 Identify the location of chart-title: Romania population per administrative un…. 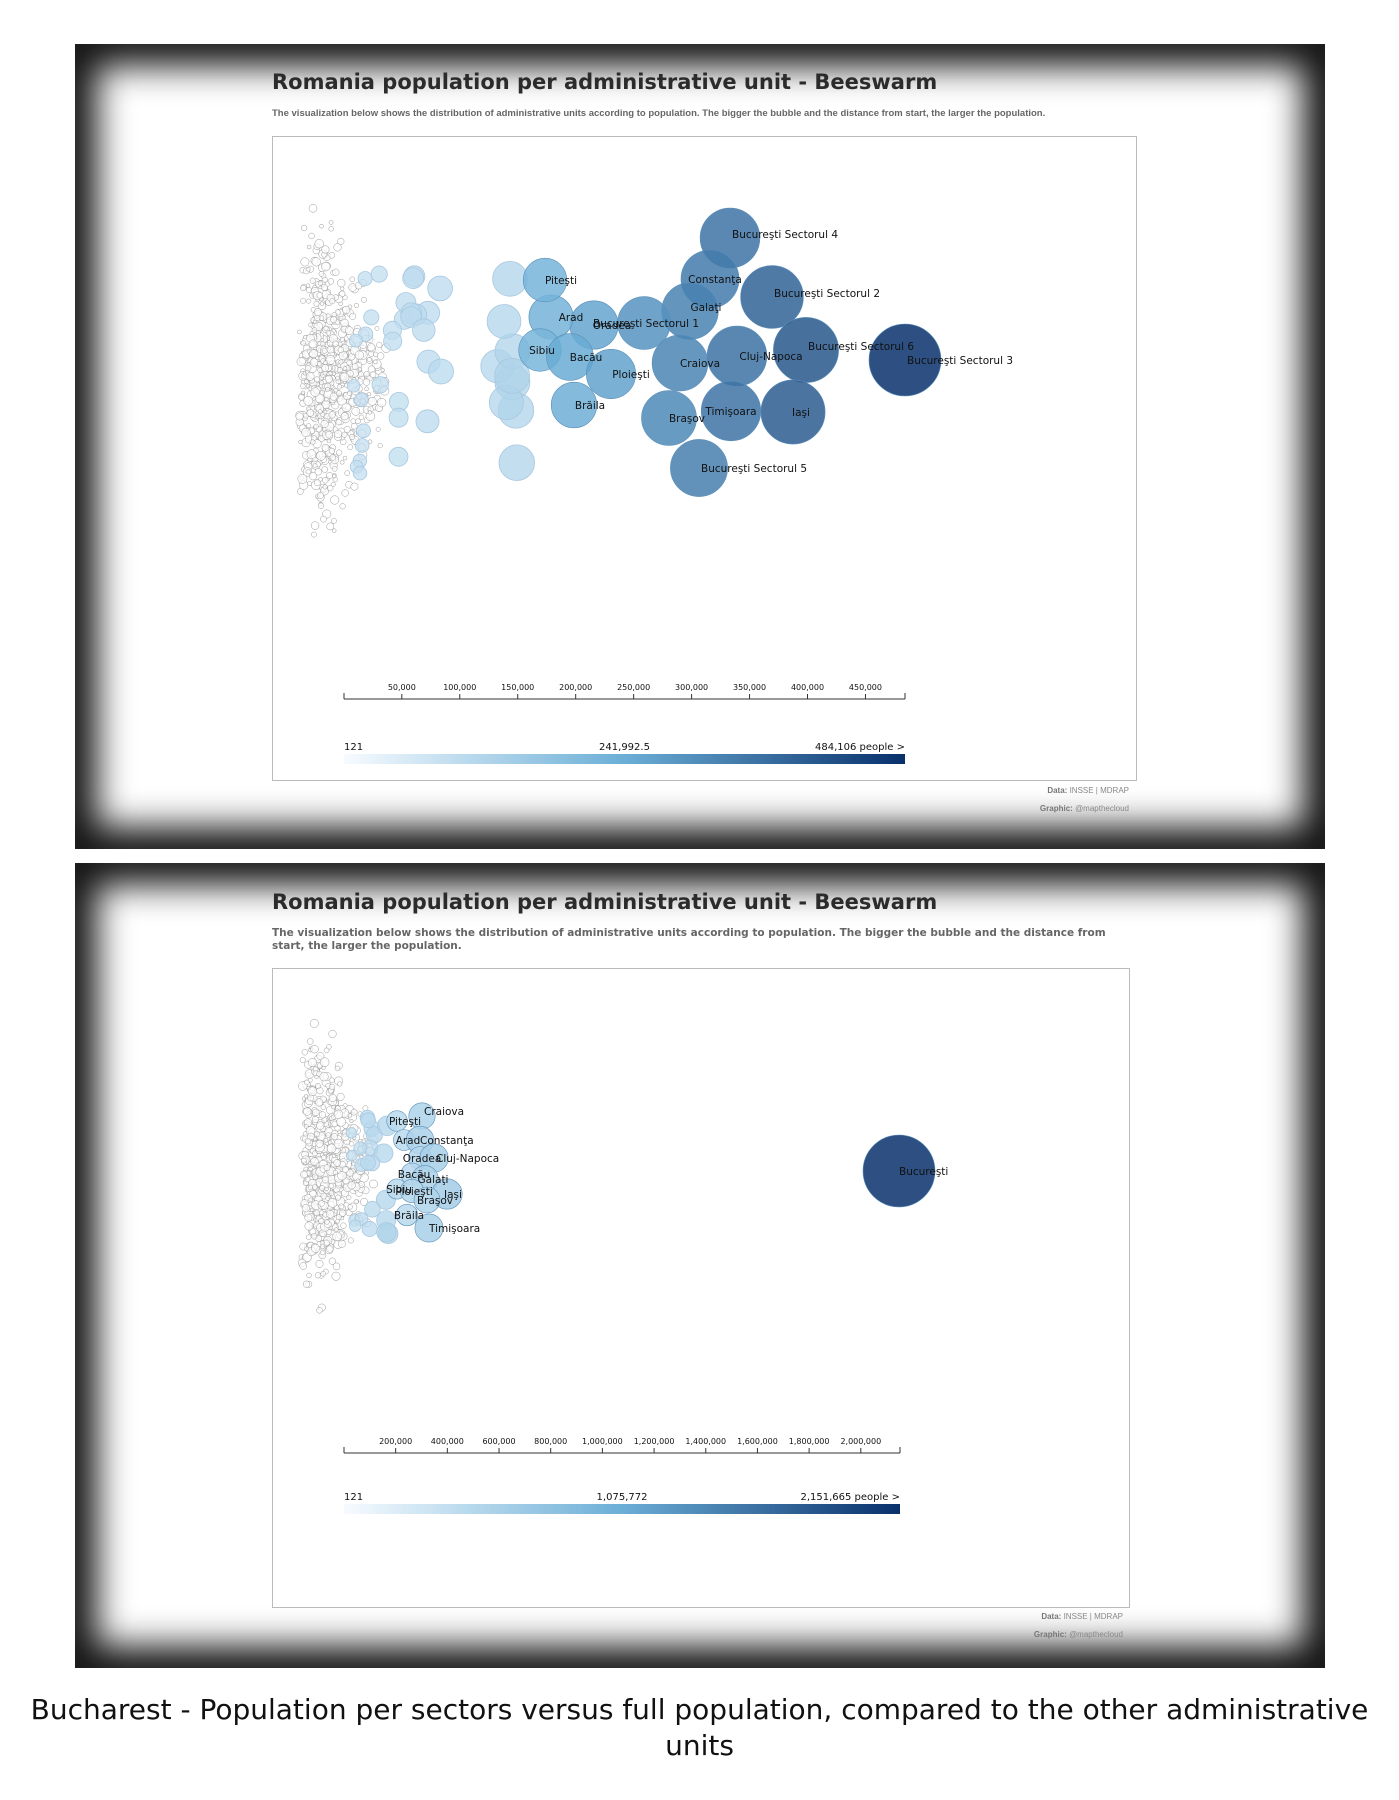
(605, 902).